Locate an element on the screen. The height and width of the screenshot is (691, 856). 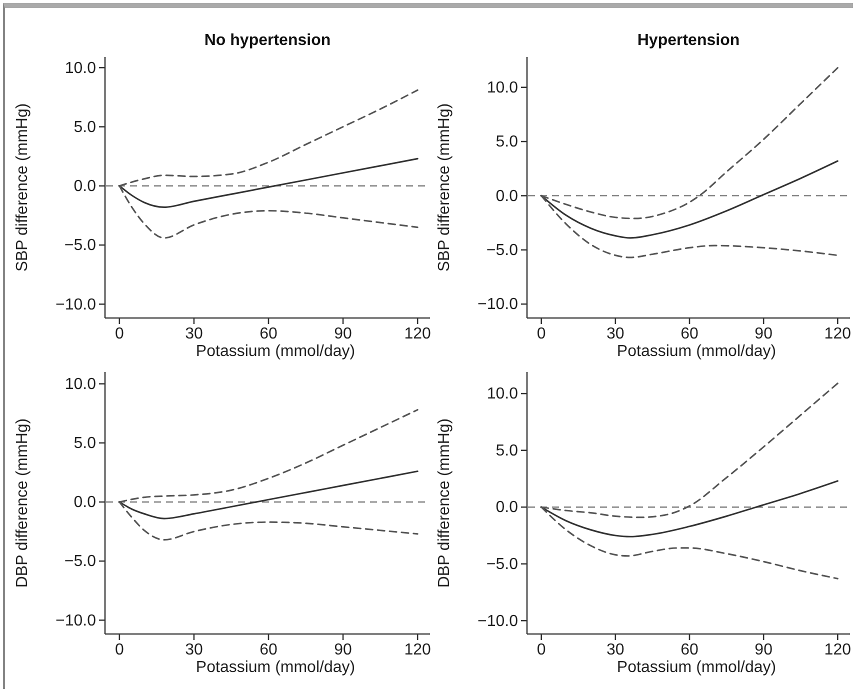
chart-title: Hypertension is located at coordinates (688, 40).